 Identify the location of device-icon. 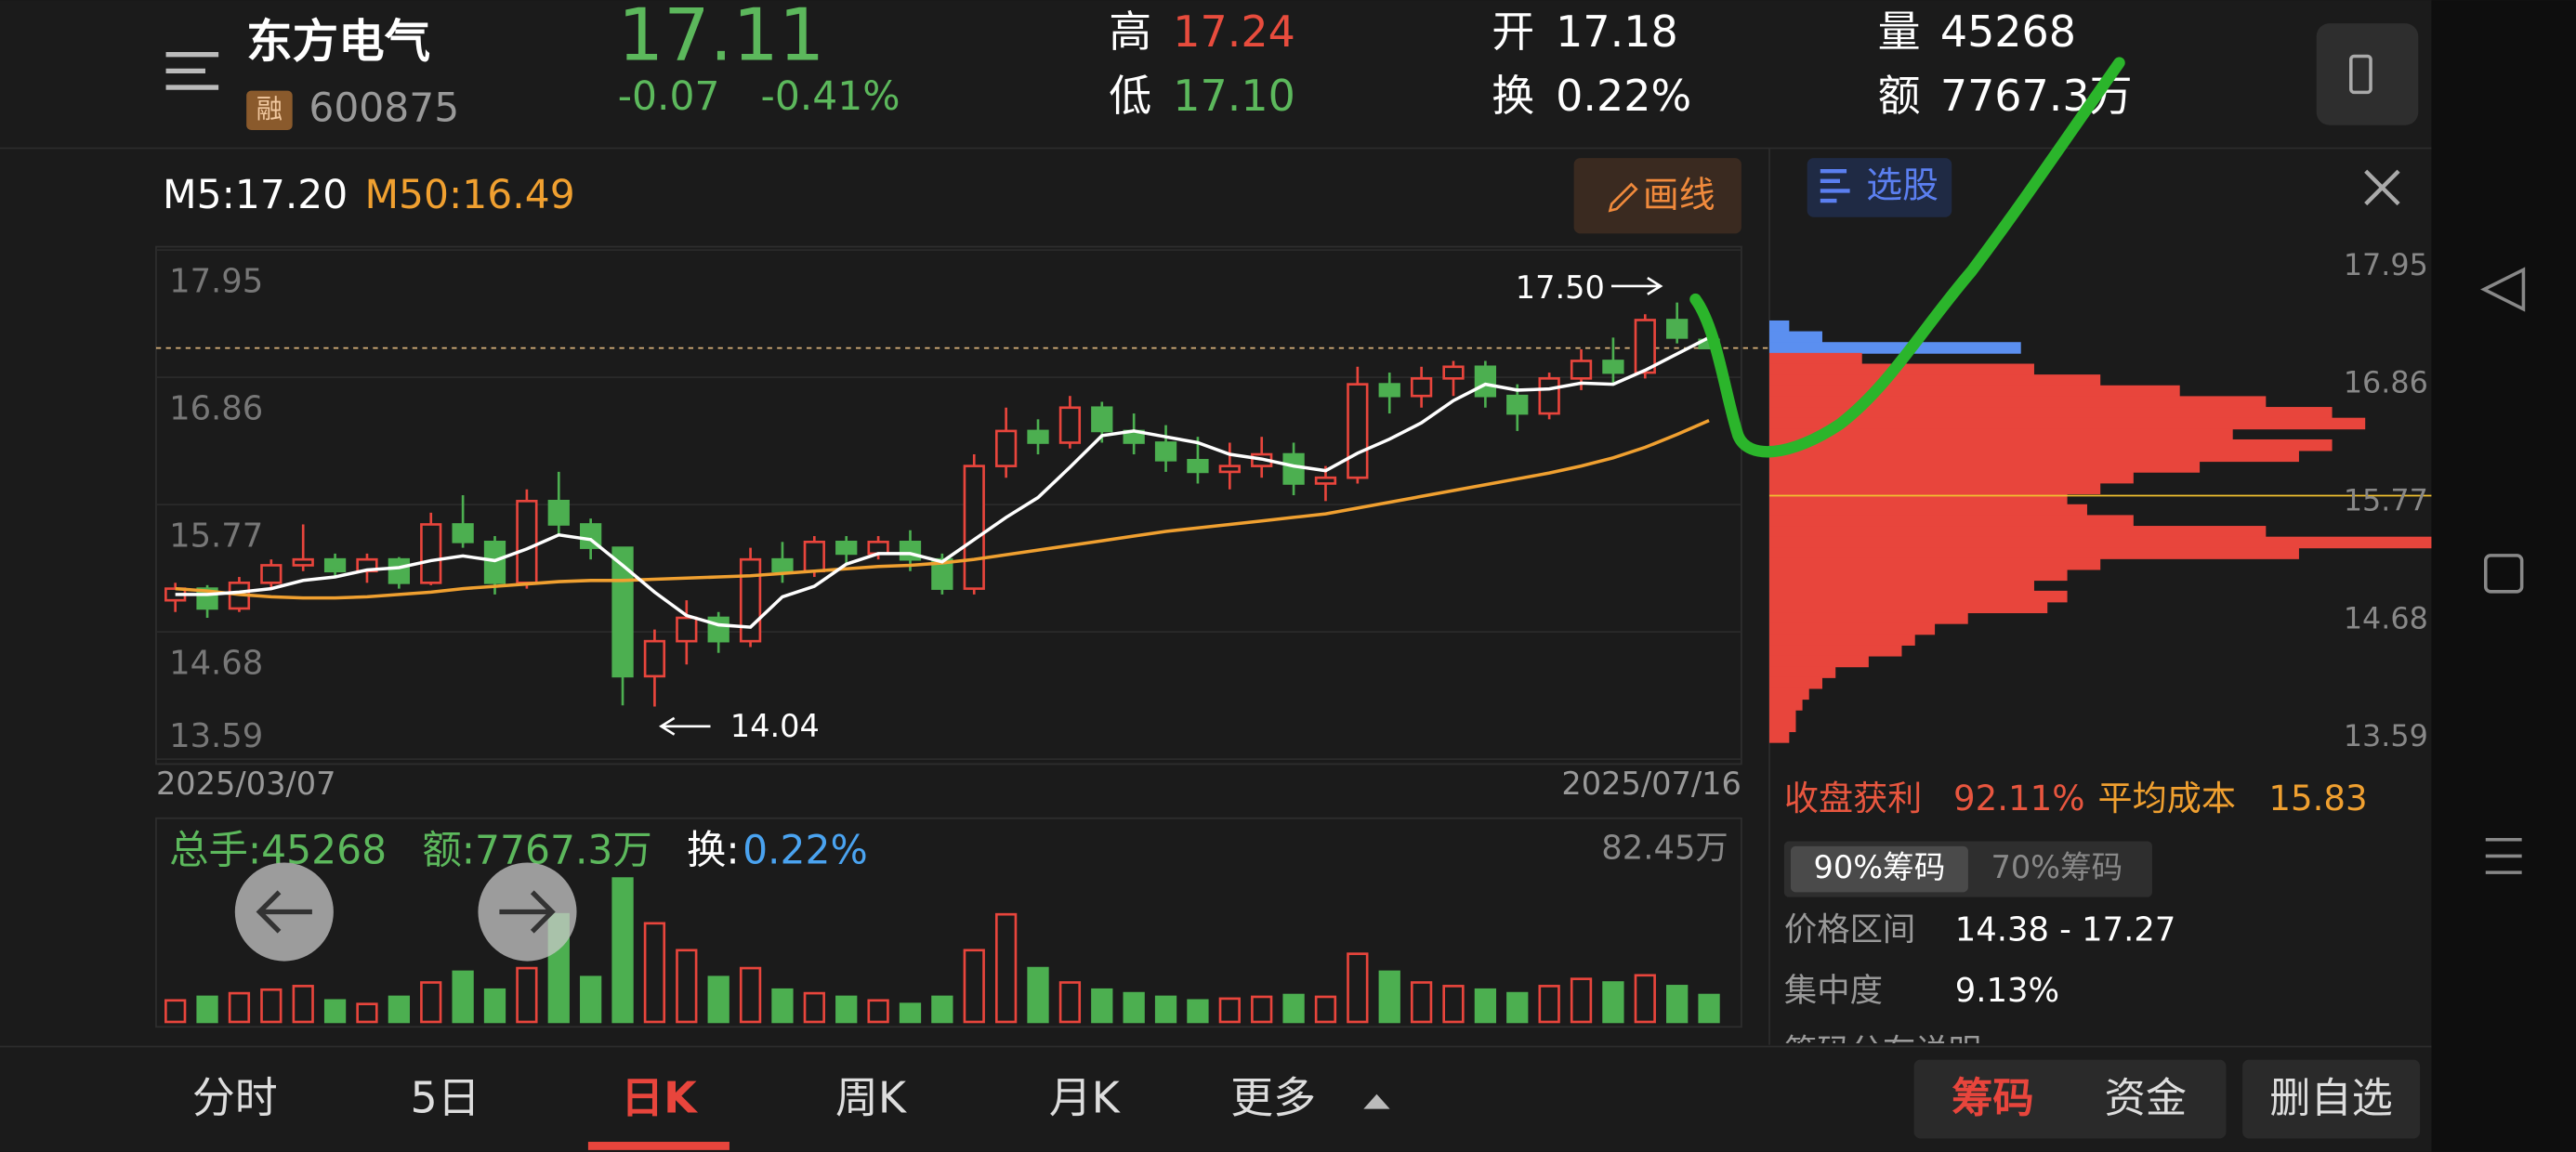
(2360, 74).